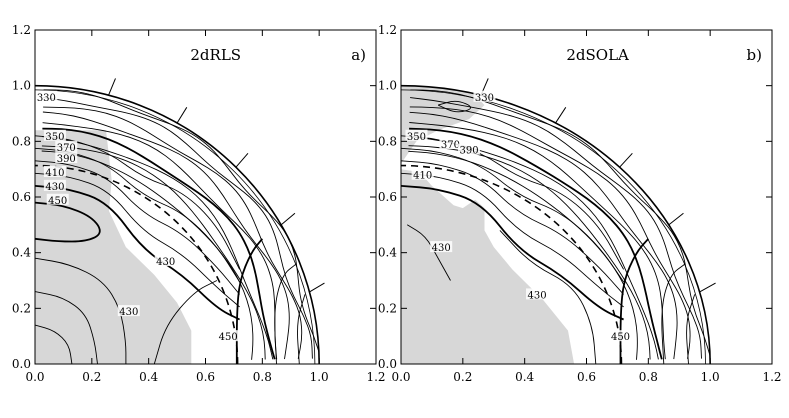  What do you see at coordinates (597, 55) in the screenshot?
I see `panel-title: 2dSOLA` at bounding box center [597, 55].